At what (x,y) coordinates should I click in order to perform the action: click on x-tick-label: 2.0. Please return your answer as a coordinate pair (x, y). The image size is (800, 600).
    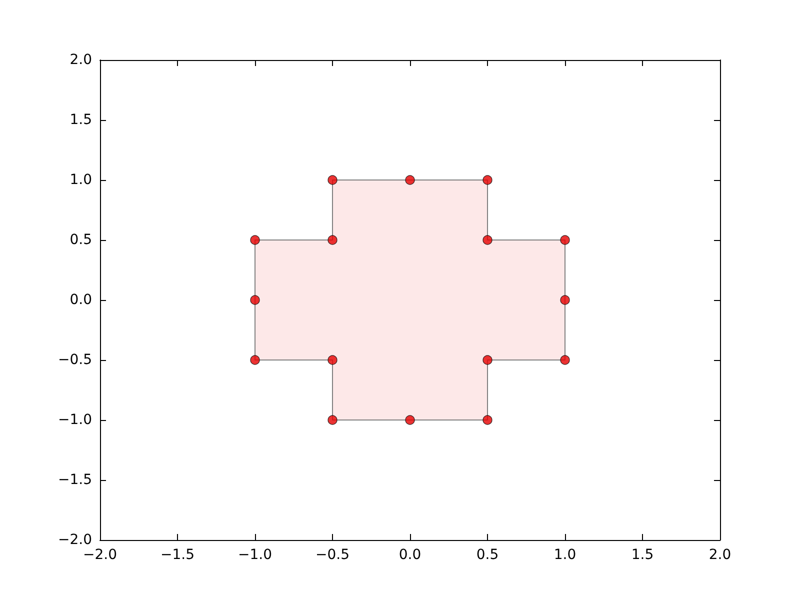
    Looking at the image, I should click on (720, 555).